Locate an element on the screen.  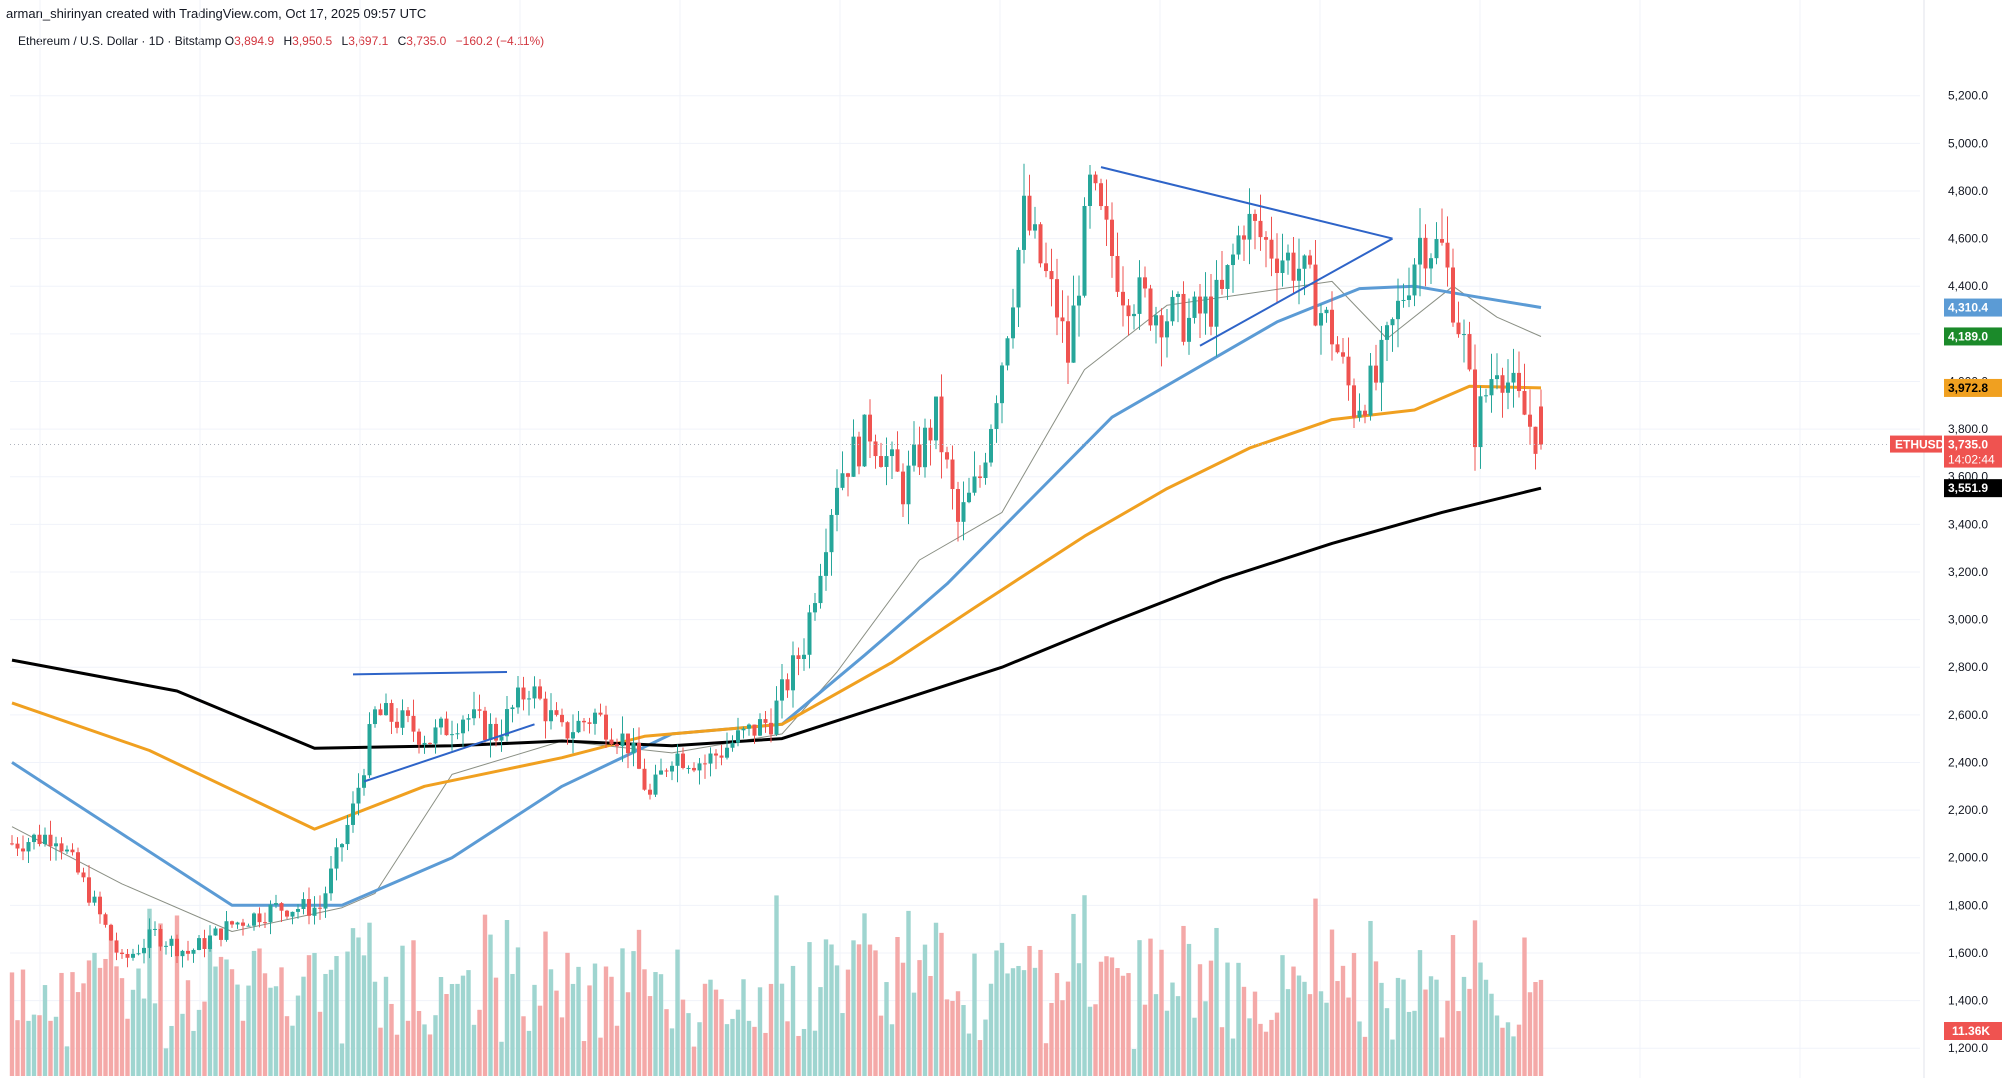
ma-value-text: 4,189.0 is located at coordinates (1968, 336).